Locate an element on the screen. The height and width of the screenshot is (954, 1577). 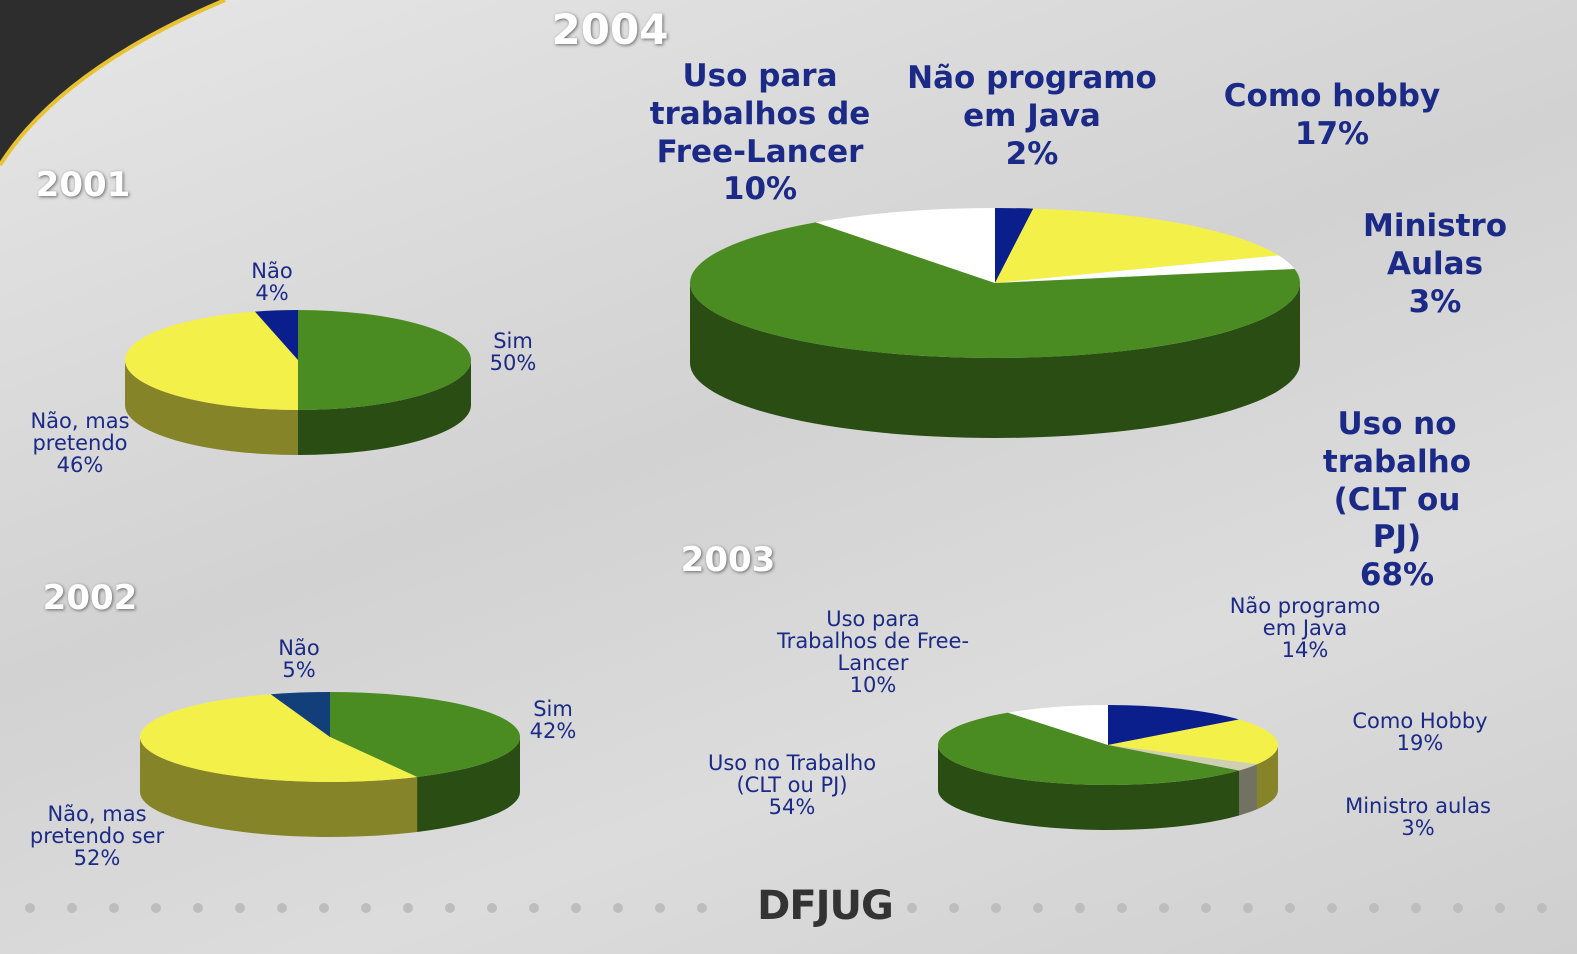
corner-stripe is located at coordinates (113, 83).